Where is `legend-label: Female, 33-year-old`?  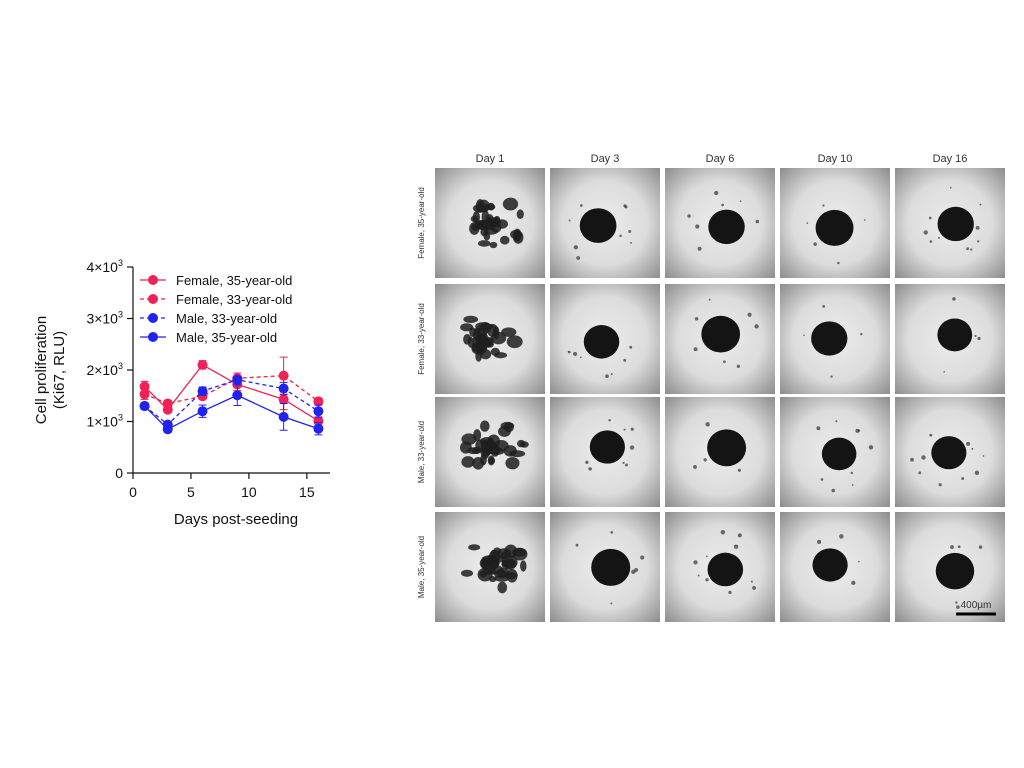 legend-label: Female, 33-year-old is located at coordinates (234, 299).